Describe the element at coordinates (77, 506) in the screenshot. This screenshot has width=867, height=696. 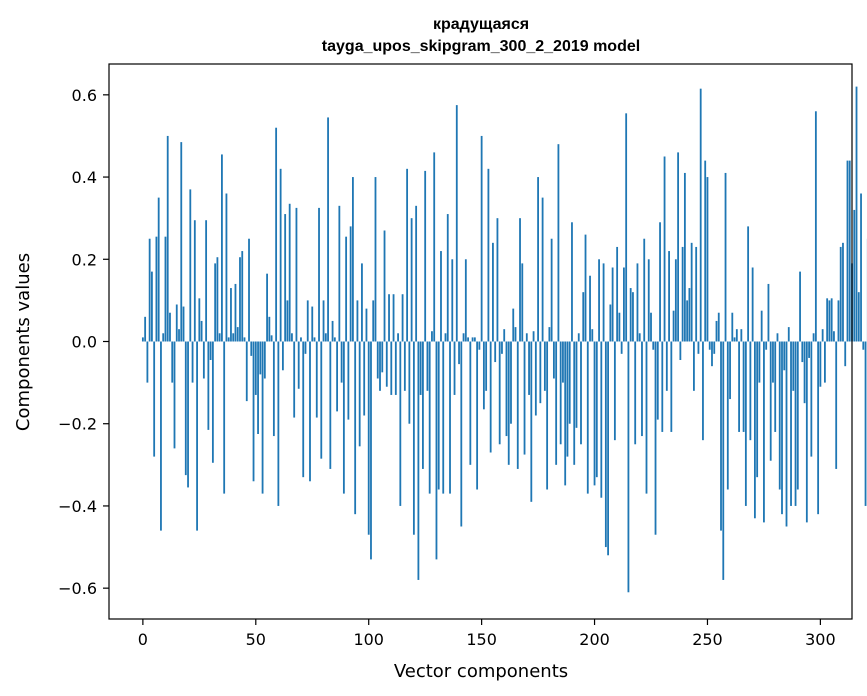
I see `y-tick-label: −0.4` at that location.